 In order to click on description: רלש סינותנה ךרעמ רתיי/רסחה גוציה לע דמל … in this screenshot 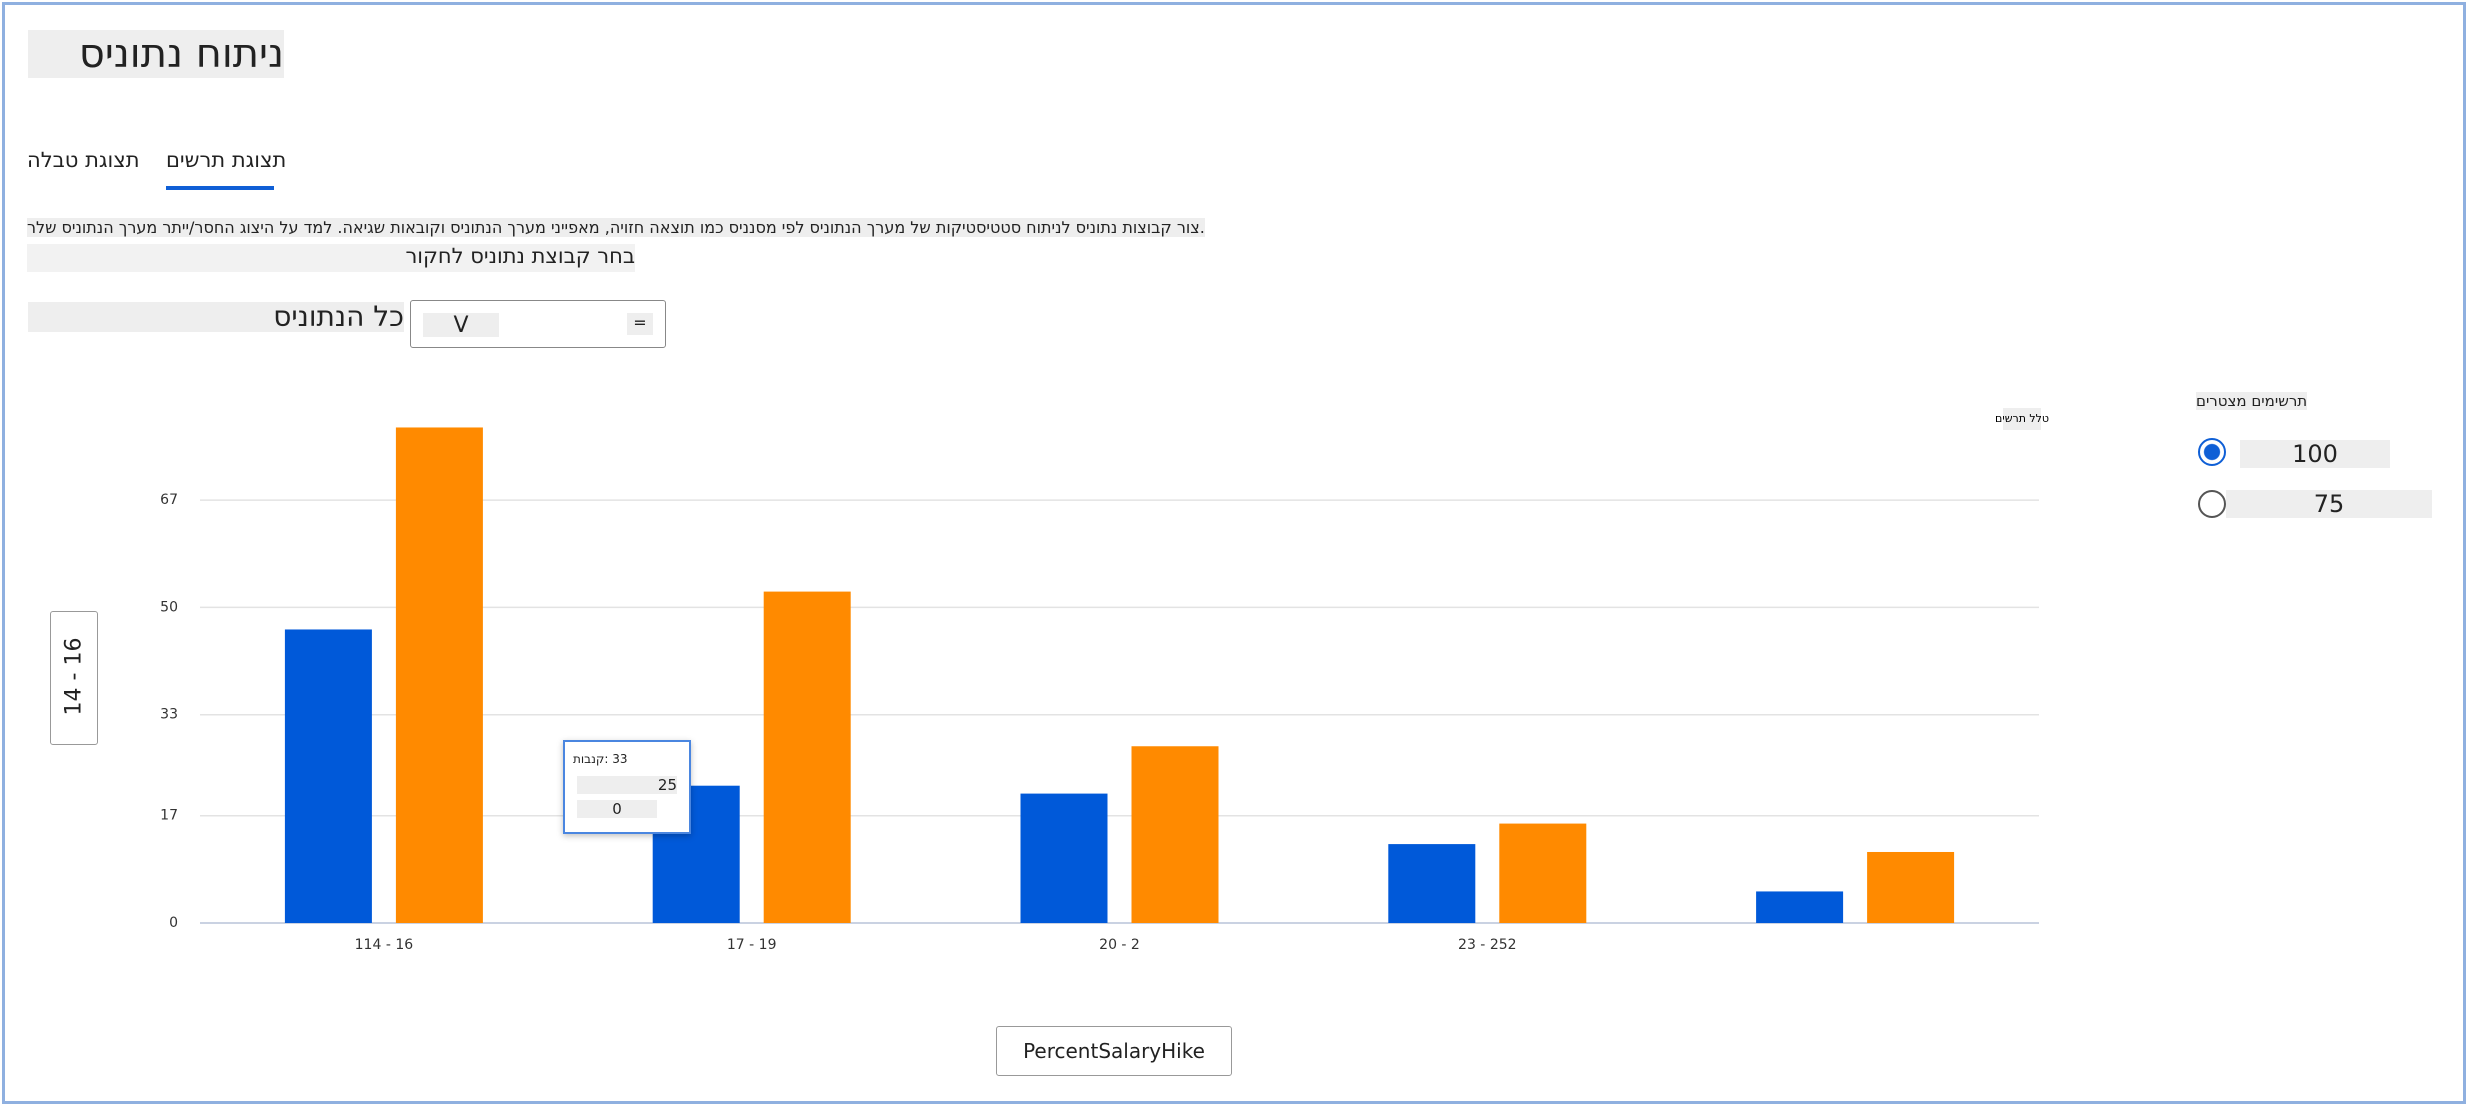, I will do `click(616, 227)`.